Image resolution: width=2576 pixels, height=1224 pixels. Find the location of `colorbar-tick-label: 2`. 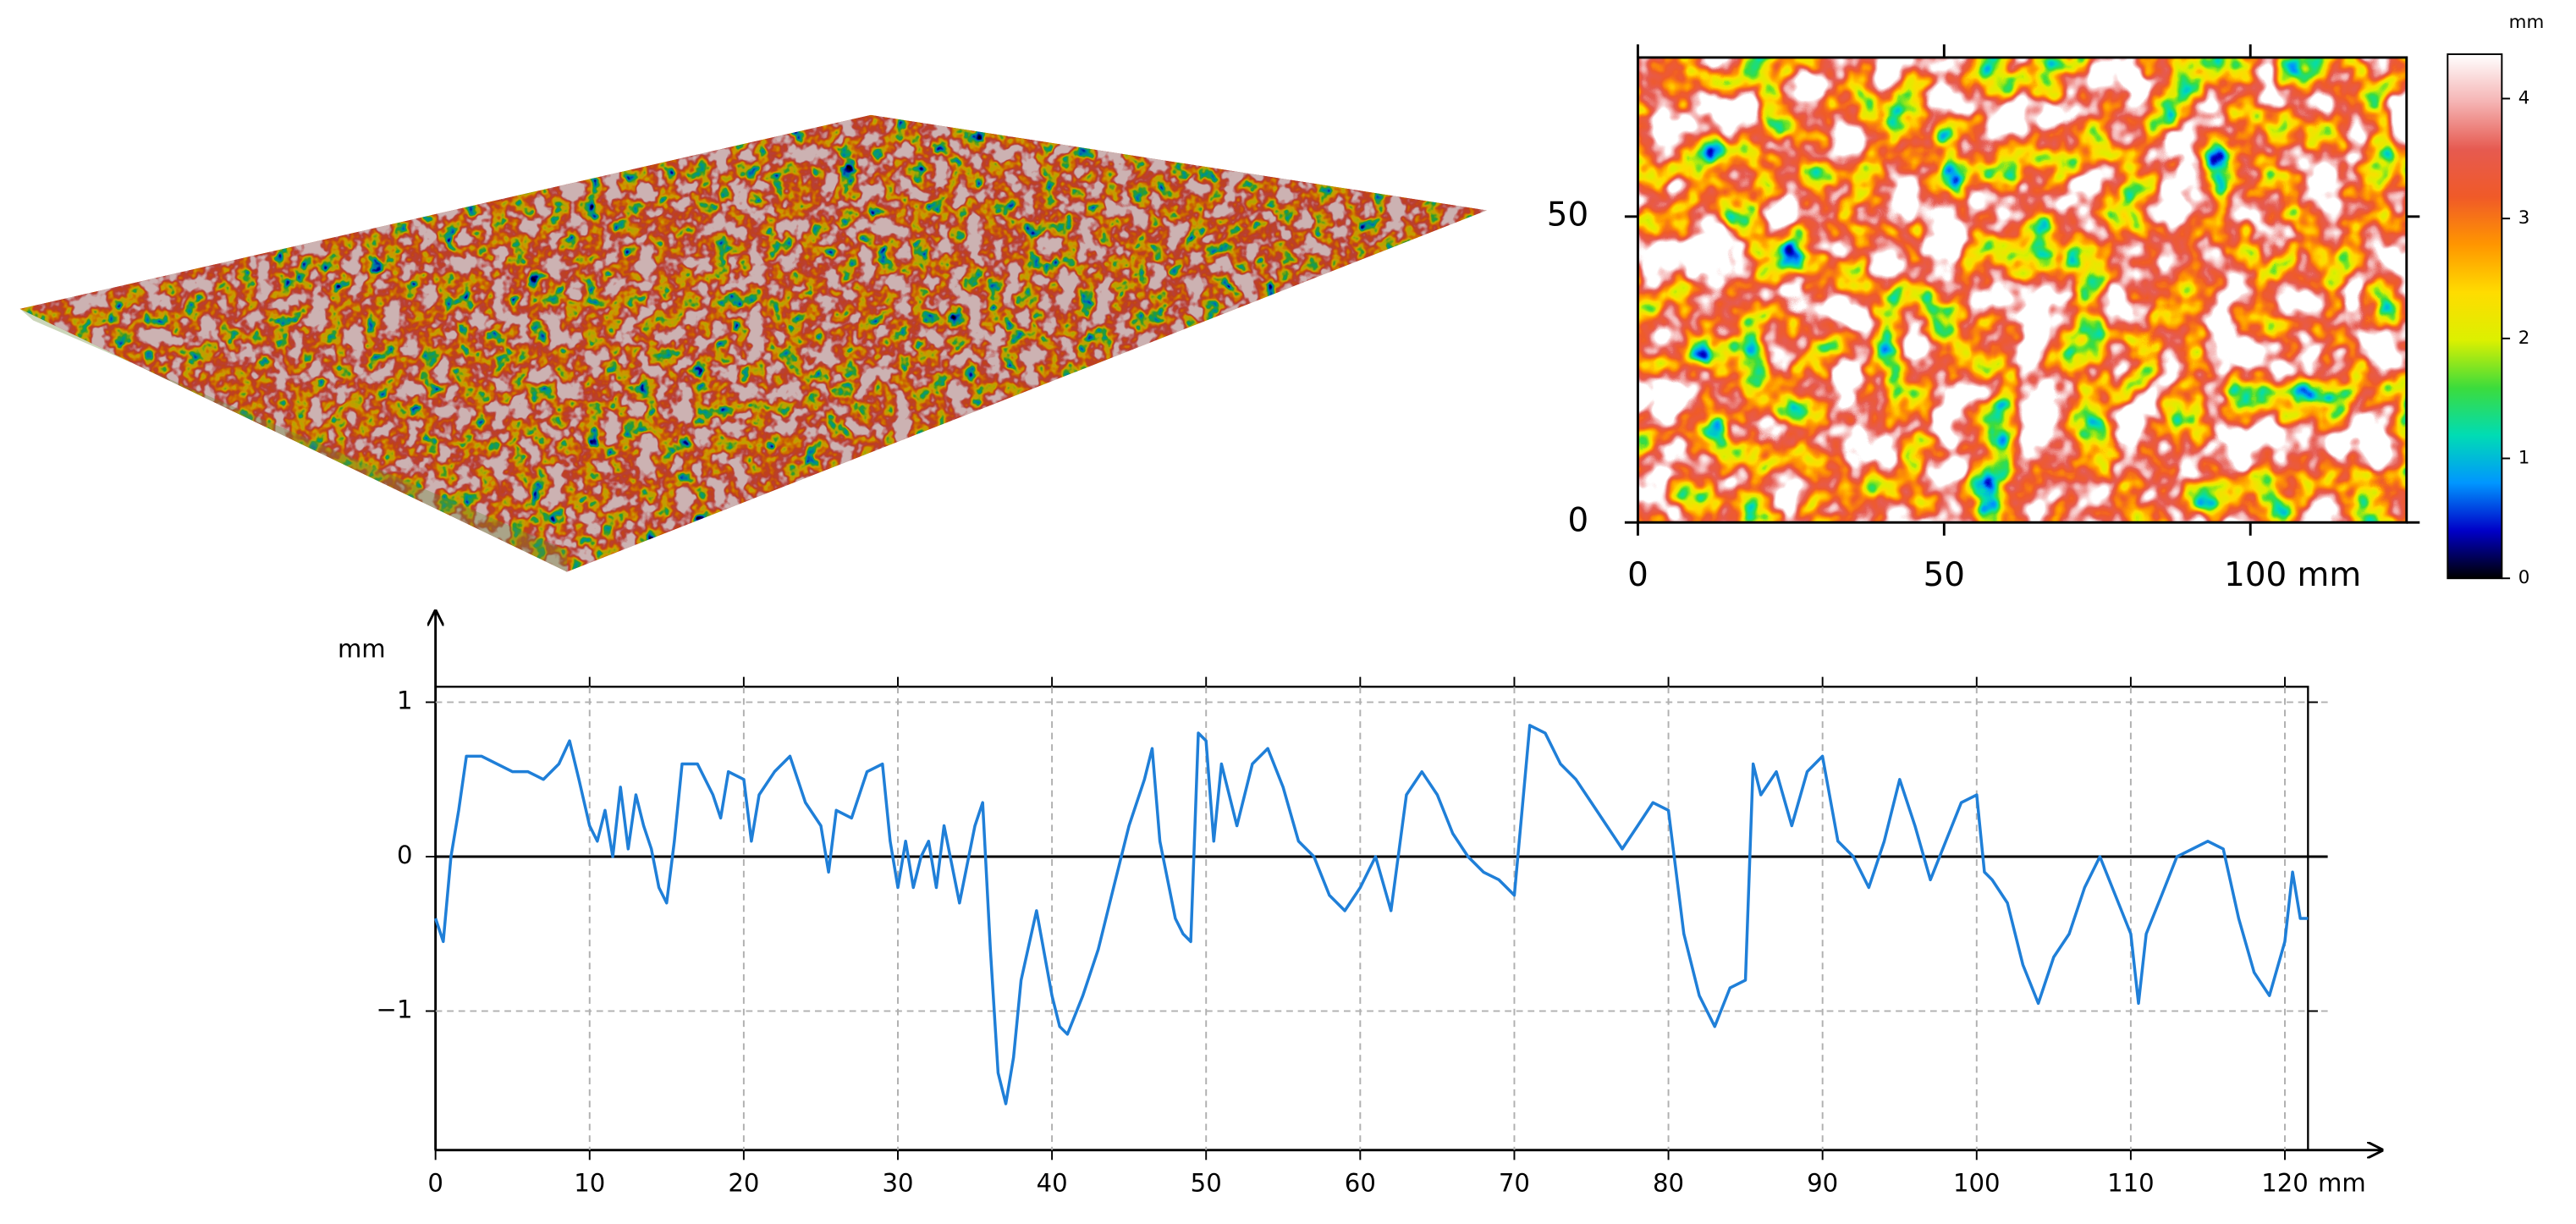

colorbar-tick-label: 2 is located at coordinates (2524, 338).